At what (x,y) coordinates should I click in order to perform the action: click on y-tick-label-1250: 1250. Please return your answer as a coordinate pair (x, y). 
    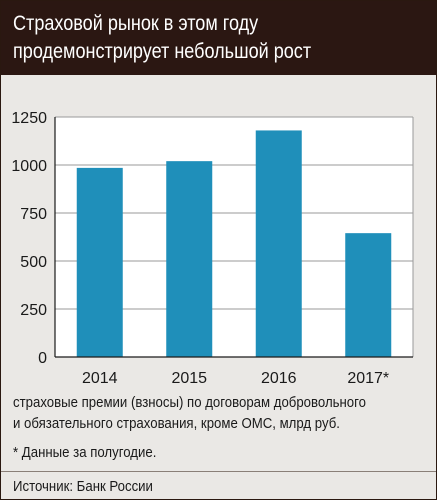
    Looking at the image, I should click on (29, 118).